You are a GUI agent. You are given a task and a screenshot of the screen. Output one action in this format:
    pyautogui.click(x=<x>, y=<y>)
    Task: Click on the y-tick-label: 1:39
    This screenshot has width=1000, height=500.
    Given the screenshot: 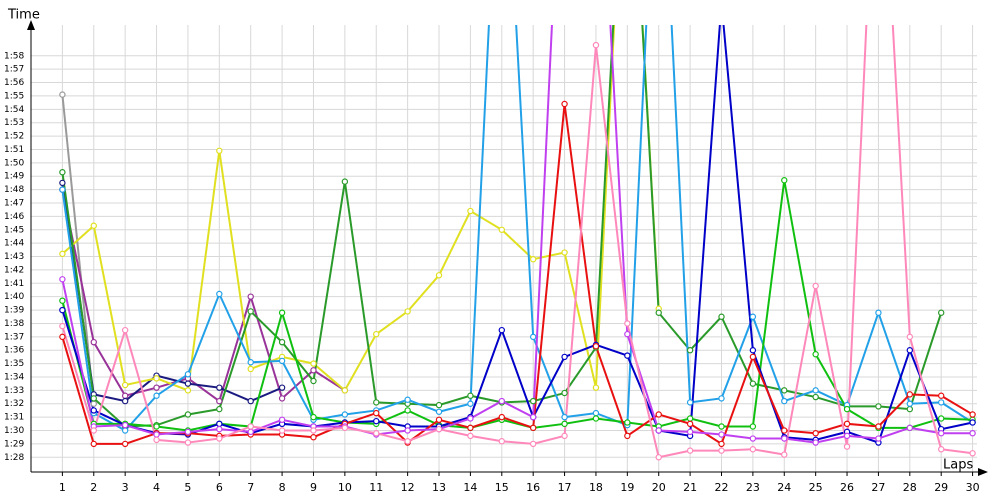 What is the action you would take?
    pyautogui.click(x=14, y=311)
    